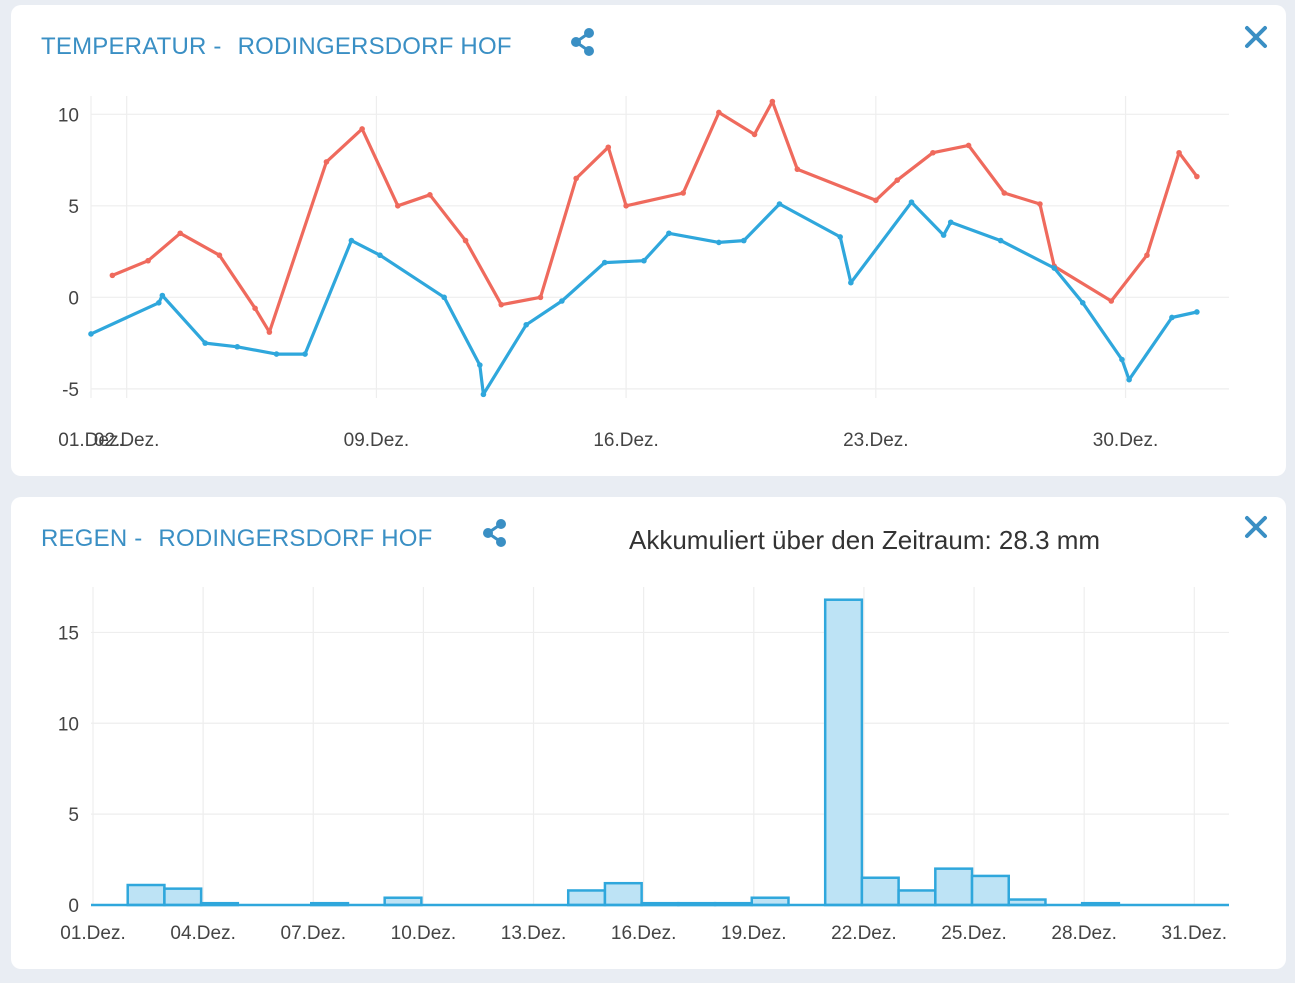 The width and height of the screenshot is (1295, 983). Describe the element at coordinates (374, 46) in the screenshot. I see `temperature-station-label: RODINGERSDORF HOF` at that location.